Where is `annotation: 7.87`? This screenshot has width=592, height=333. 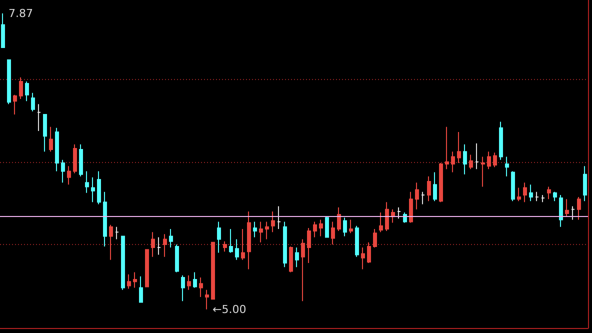
annotation: 7.87 is located at coordinates (20, 13).